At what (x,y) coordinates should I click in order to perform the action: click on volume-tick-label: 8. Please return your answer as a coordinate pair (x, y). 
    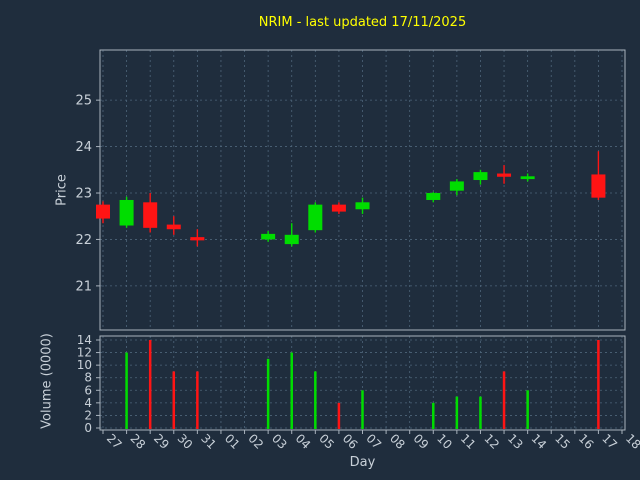
    Looking at the image, I should click on (88, 378).